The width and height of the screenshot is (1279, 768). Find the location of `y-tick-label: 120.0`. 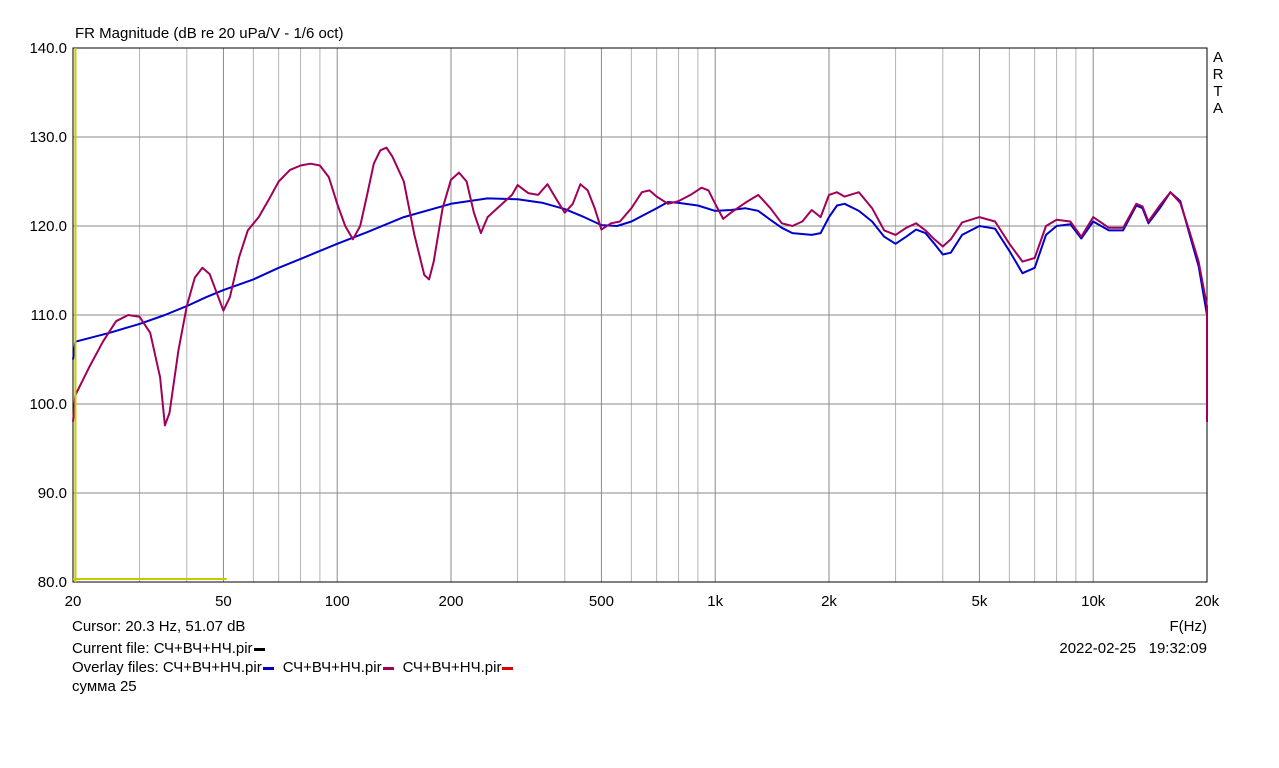

y-tick-label: 120.0 is located at coordinates (48, 226).